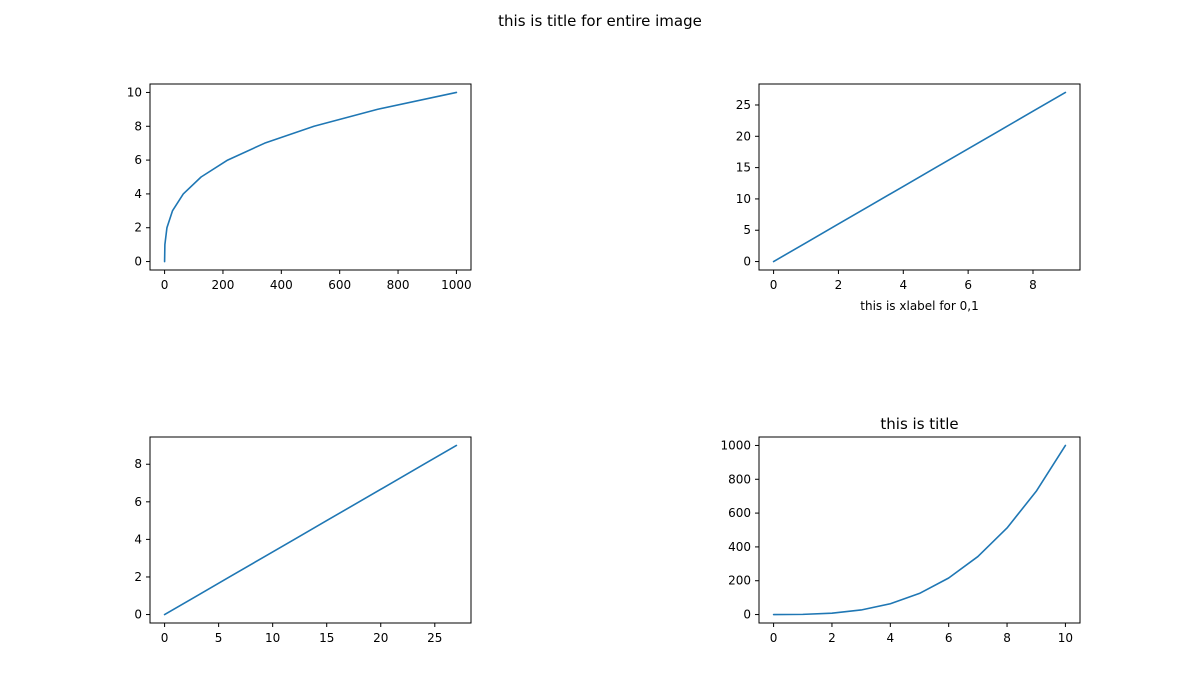 The width and height of the screenshot is (1200, 700). I want to click on figure-title: this is title for entire image, so click(600, 21).